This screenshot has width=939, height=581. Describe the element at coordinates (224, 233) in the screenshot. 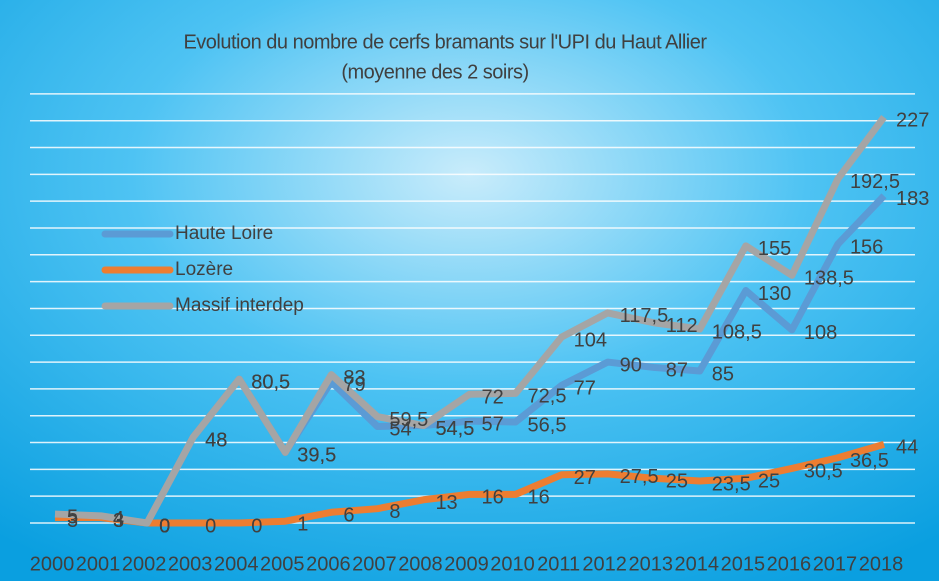

I see `legend-label: Haute Loire` at that location.